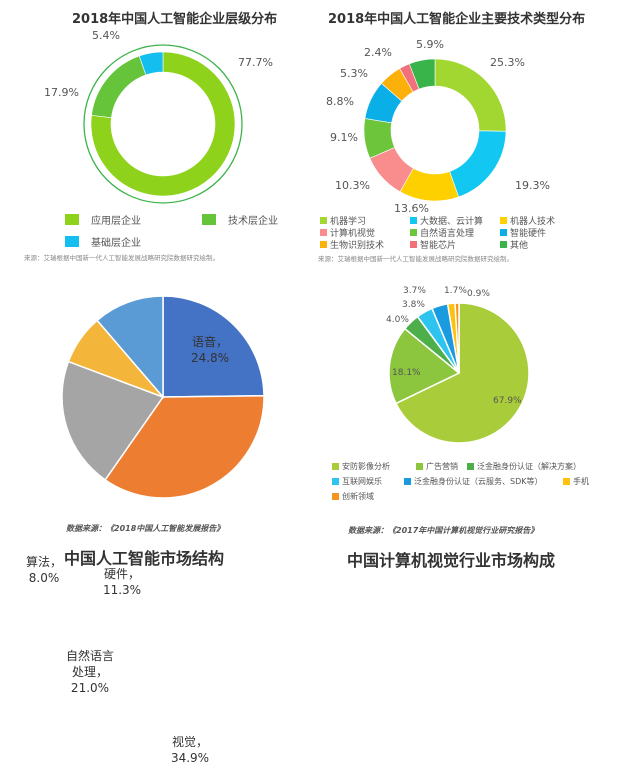  I want to click on legend-item: 创新领域, so click(353, 496).